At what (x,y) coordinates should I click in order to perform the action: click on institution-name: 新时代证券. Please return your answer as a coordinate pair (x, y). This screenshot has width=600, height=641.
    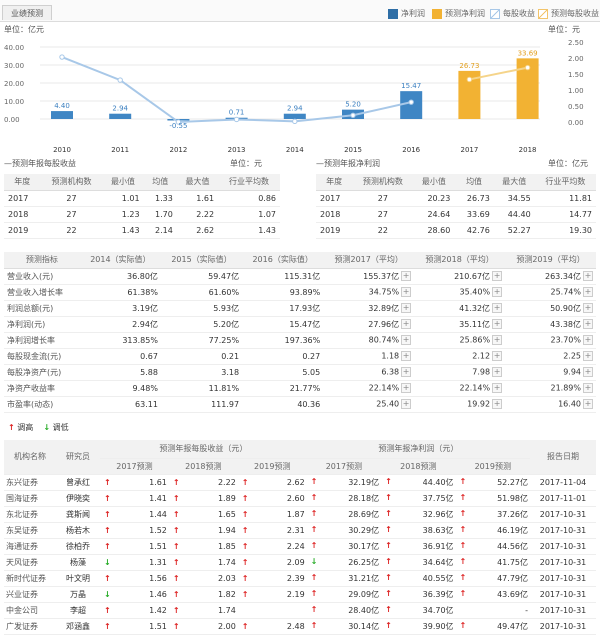
    Looking at the image, I should click on (30, 578).